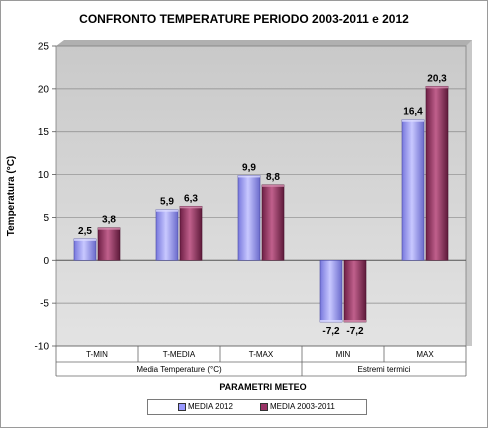  Describe the element at coordinates (182, 406) in the screenshot. I see `legend-swatch-media-2012` at that location.